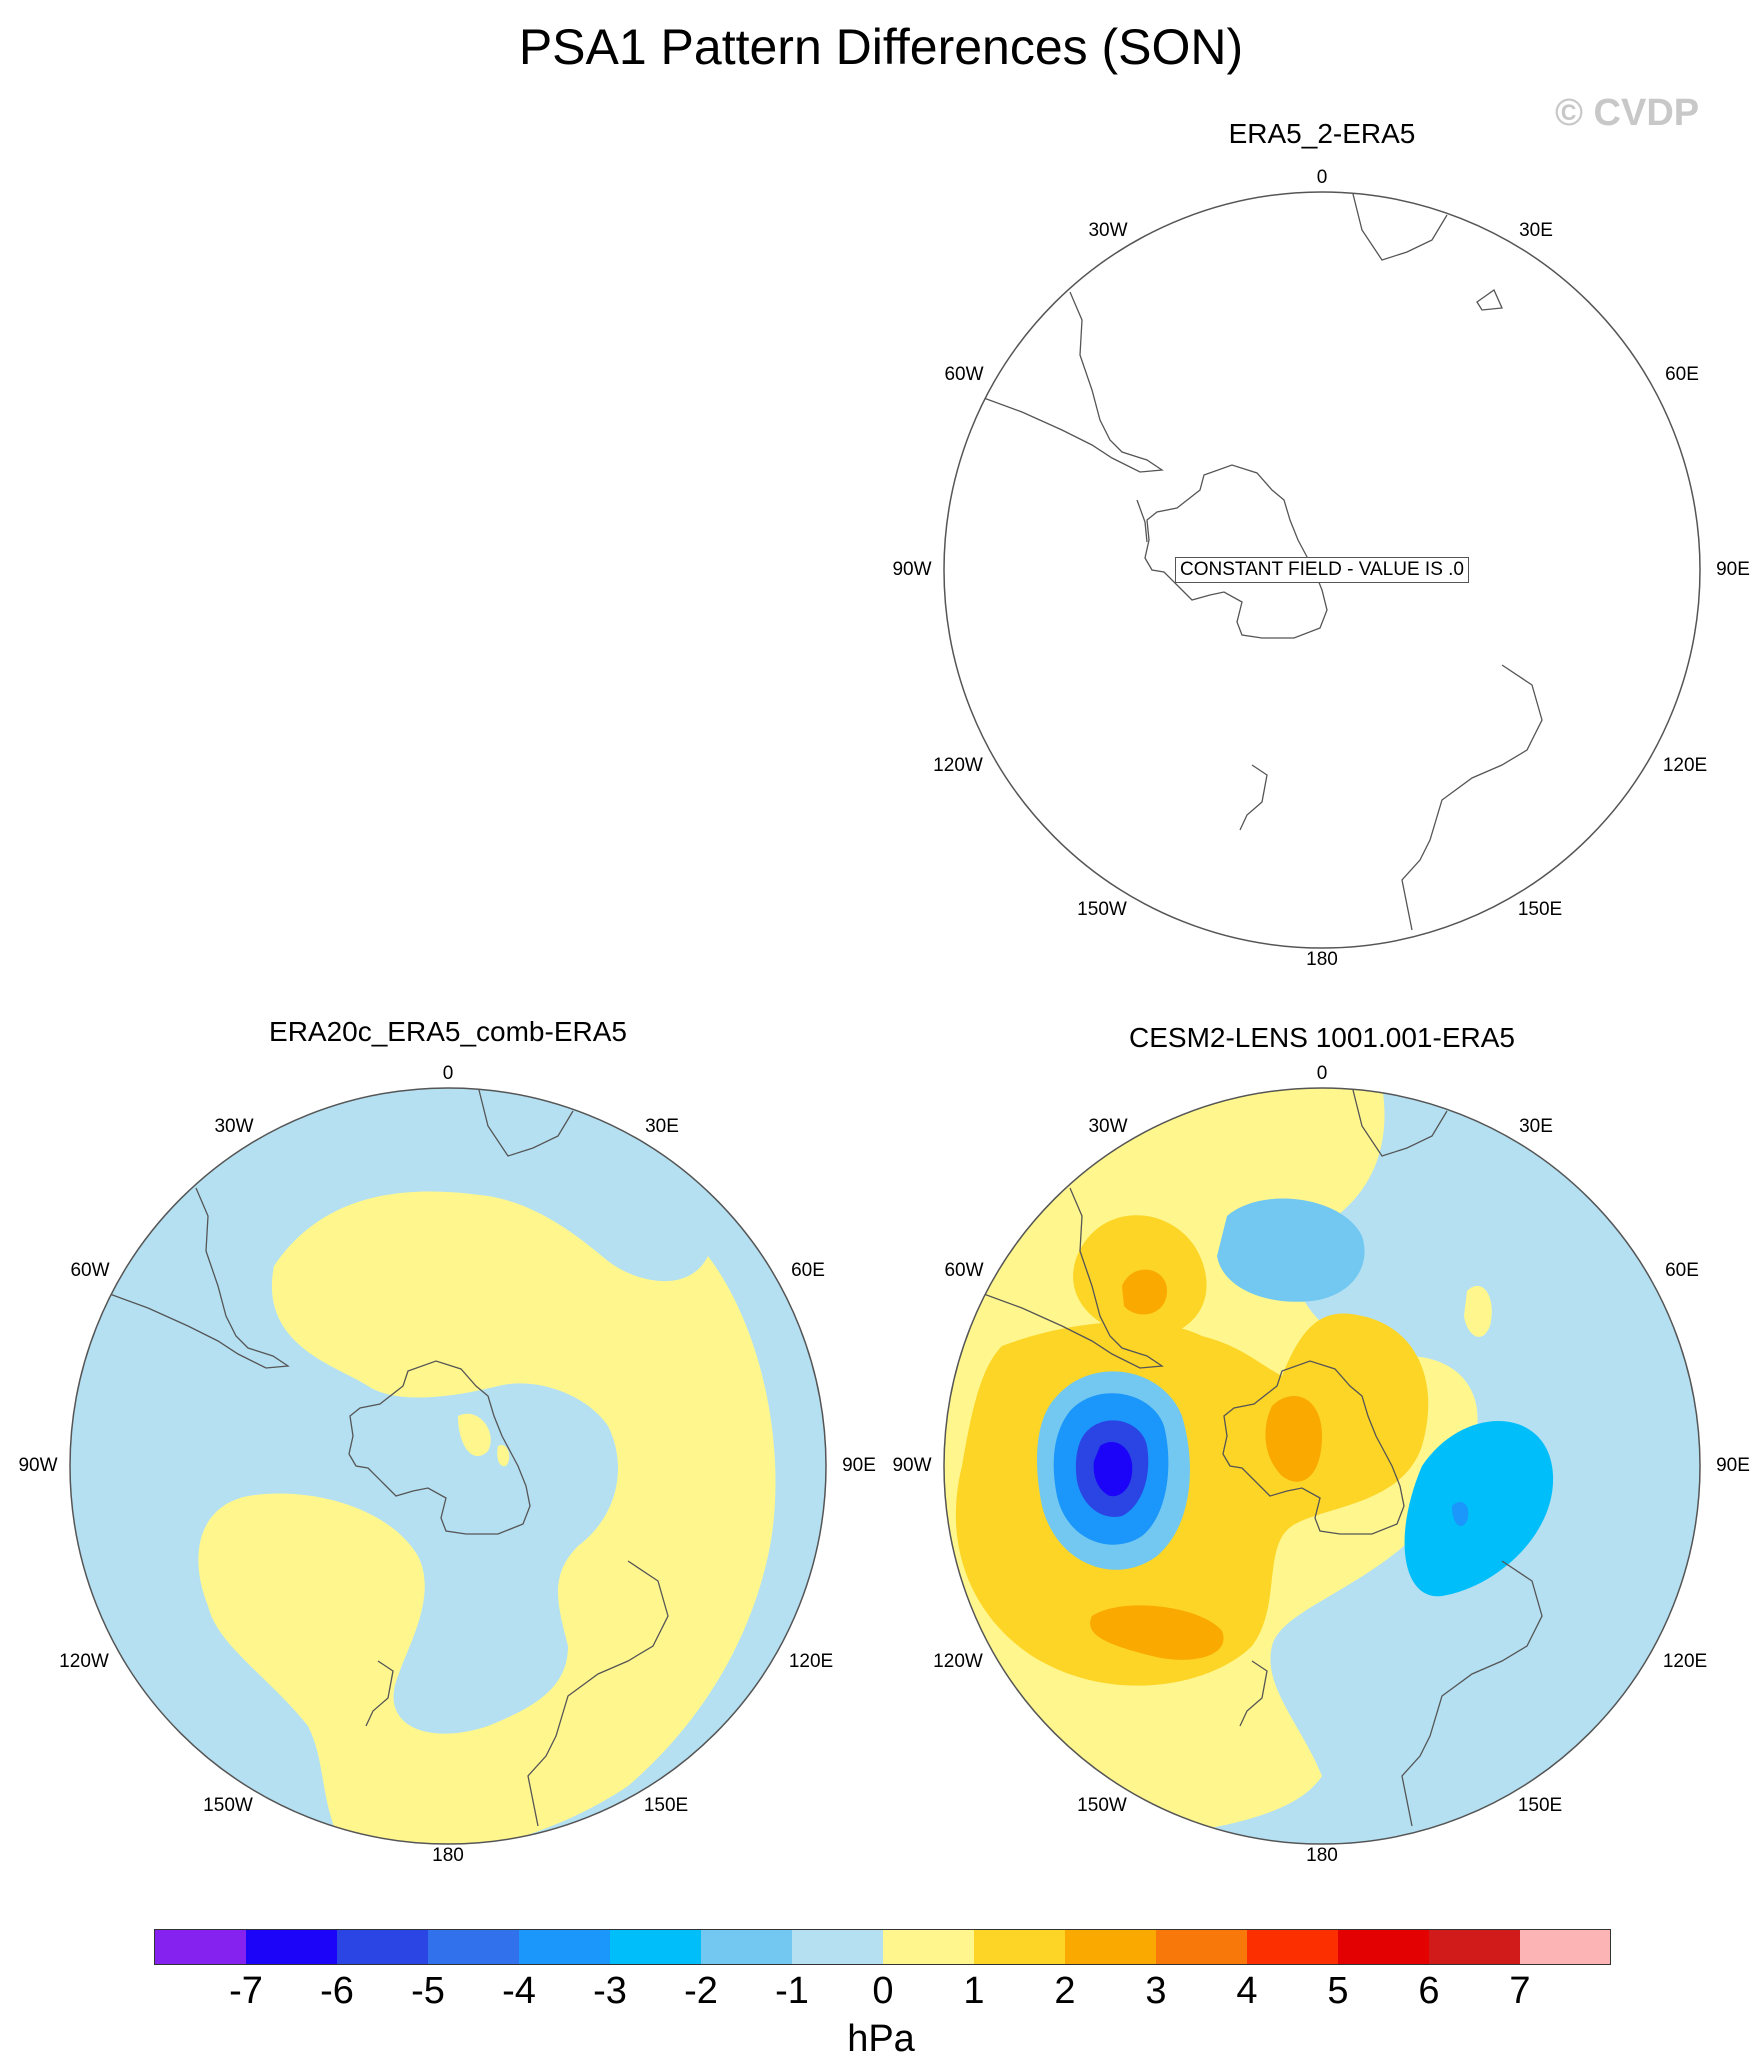 This screenshot has height=2070, width=1762. I want to click on colorbar-tick-label: 5, so click(1338, 1991).